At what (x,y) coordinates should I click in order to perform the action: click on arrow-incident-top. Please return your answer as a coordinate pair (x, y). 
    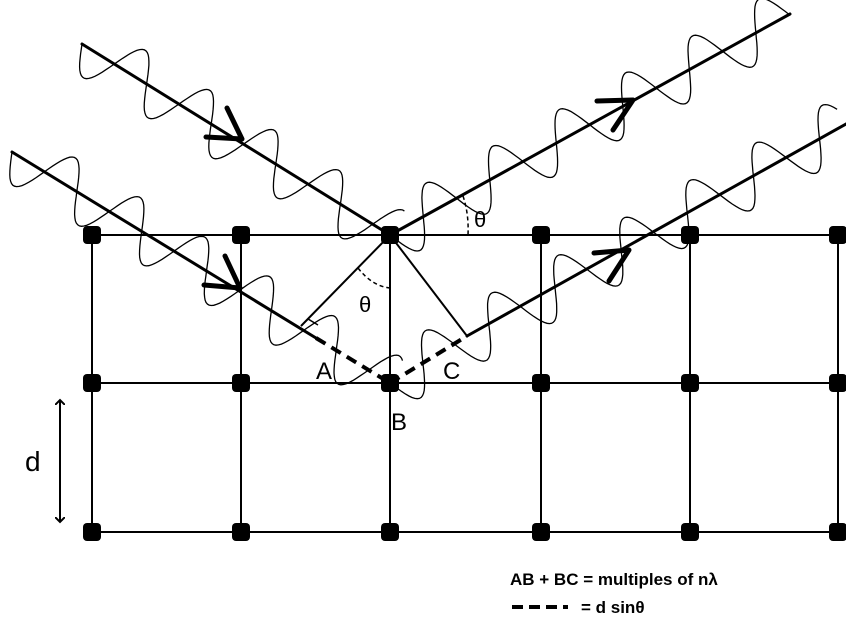
    Looking at the image, I should click on (224, 123).